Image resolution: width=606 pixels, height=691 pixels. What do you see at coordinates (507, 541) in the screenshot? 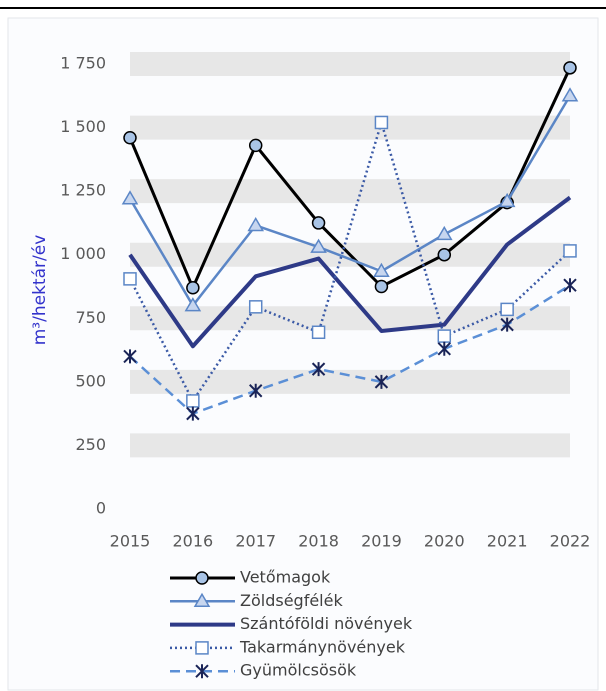
I see `x-tick-label: 2021` at bounding box center [507, 541].